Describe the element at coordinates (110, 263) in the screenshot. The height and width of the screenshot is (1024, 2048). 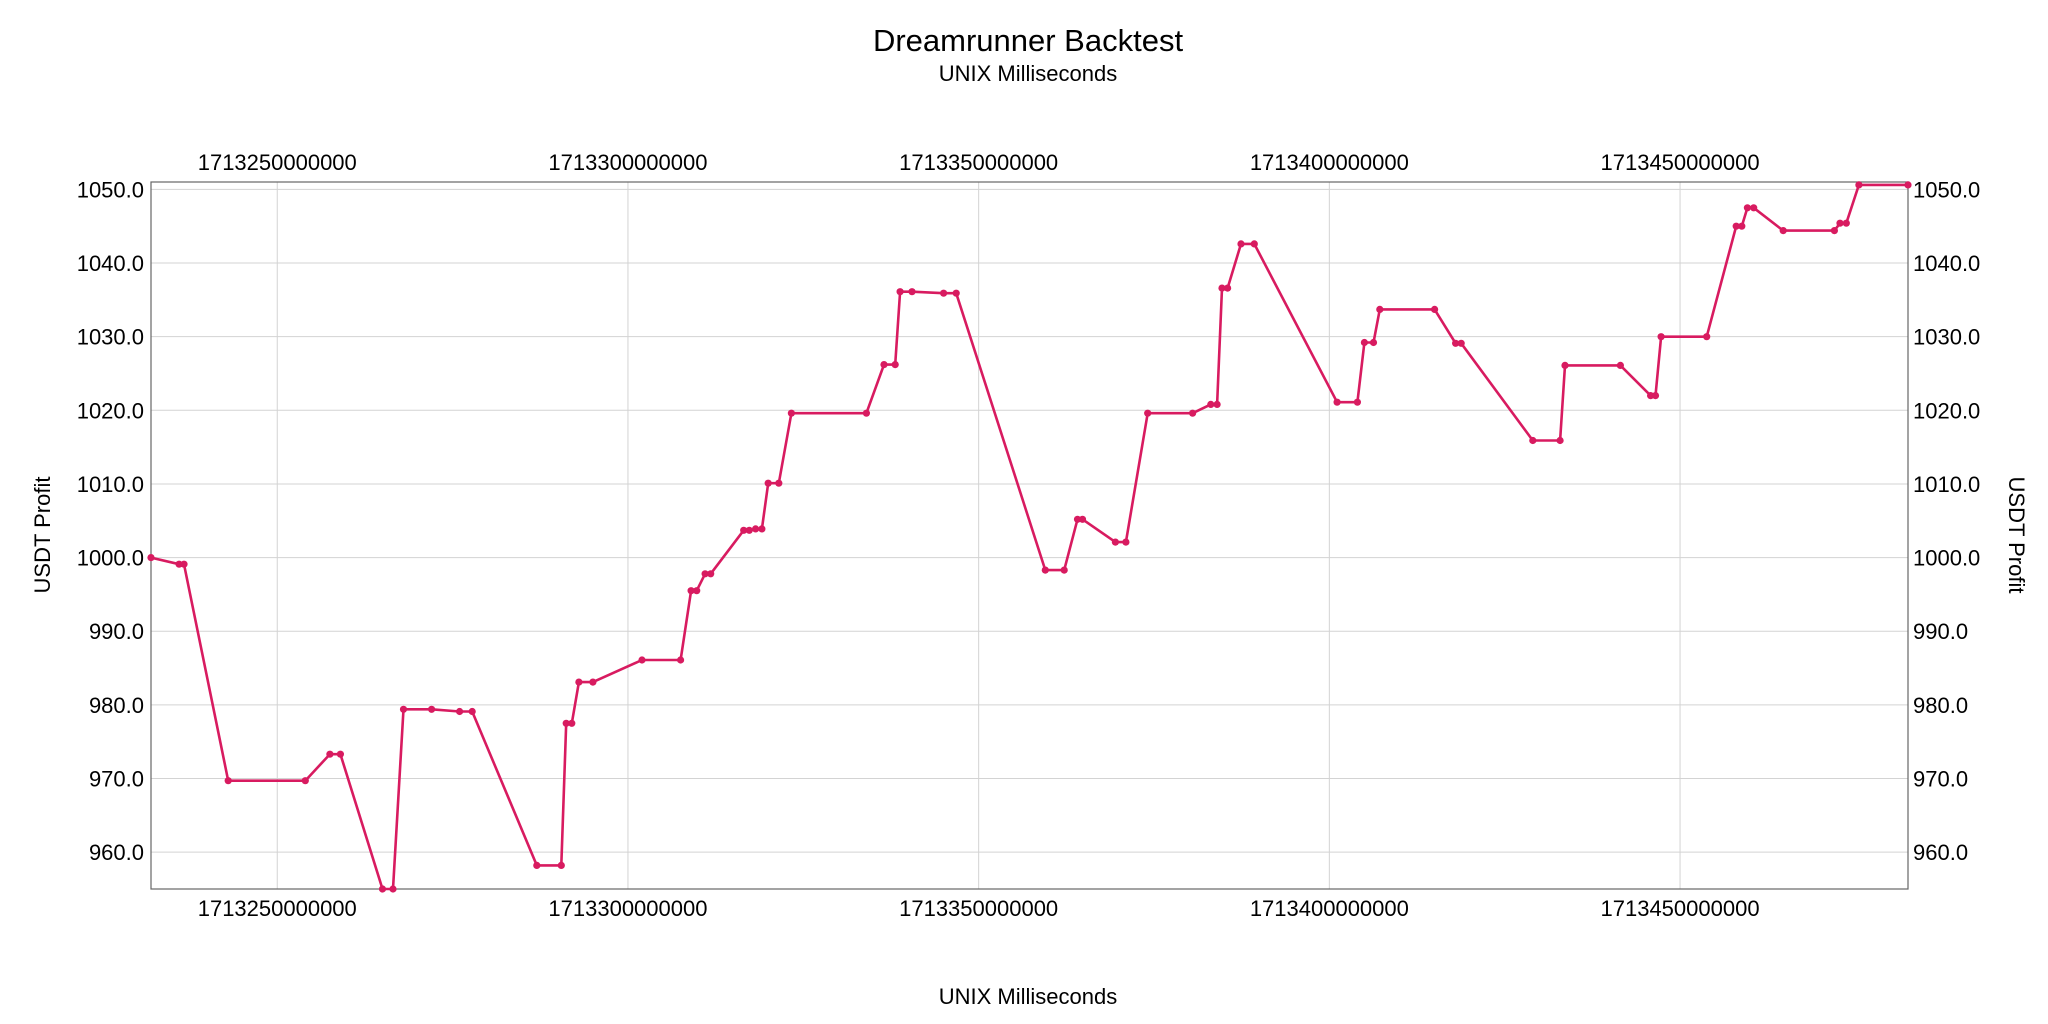
I see `y-tick-label-left: 1040.0` at that location.